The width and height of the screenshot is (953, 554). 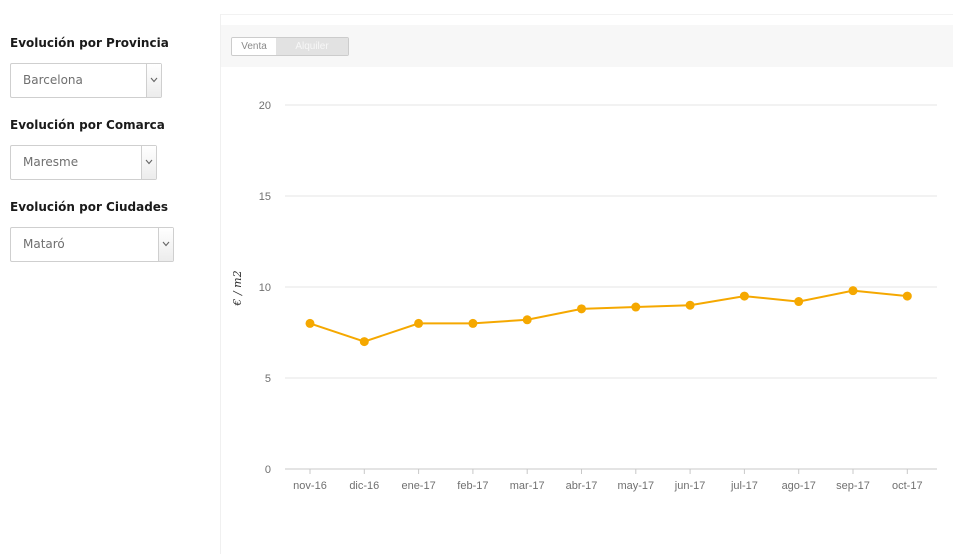 I want to click on sale-rent-toggle: Venta Alquiler, so click(x=290, y=46).